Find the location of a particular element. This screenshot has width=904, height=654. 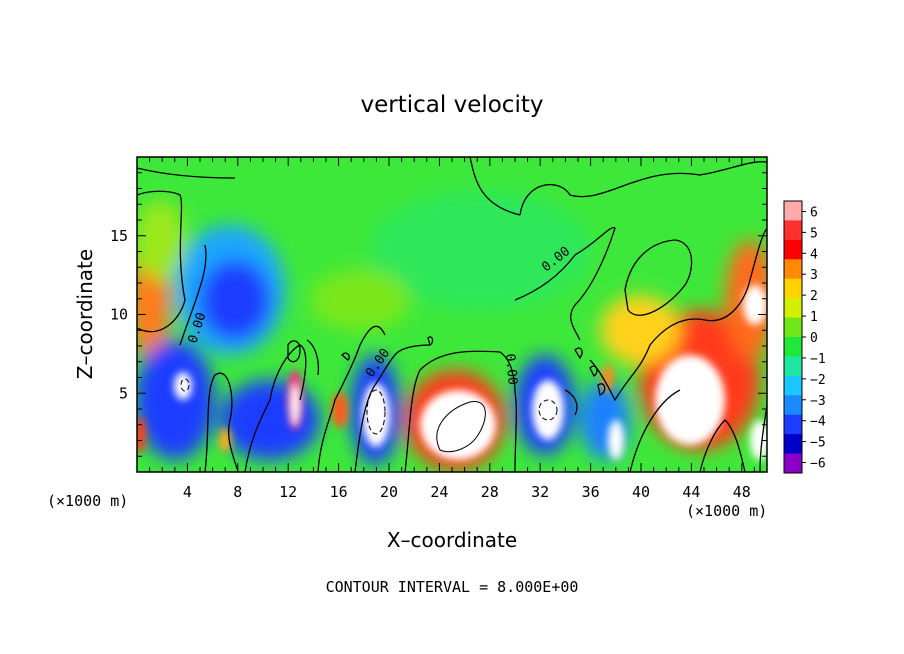

colorbar-label: −4 is located at coordinates (818, 422).